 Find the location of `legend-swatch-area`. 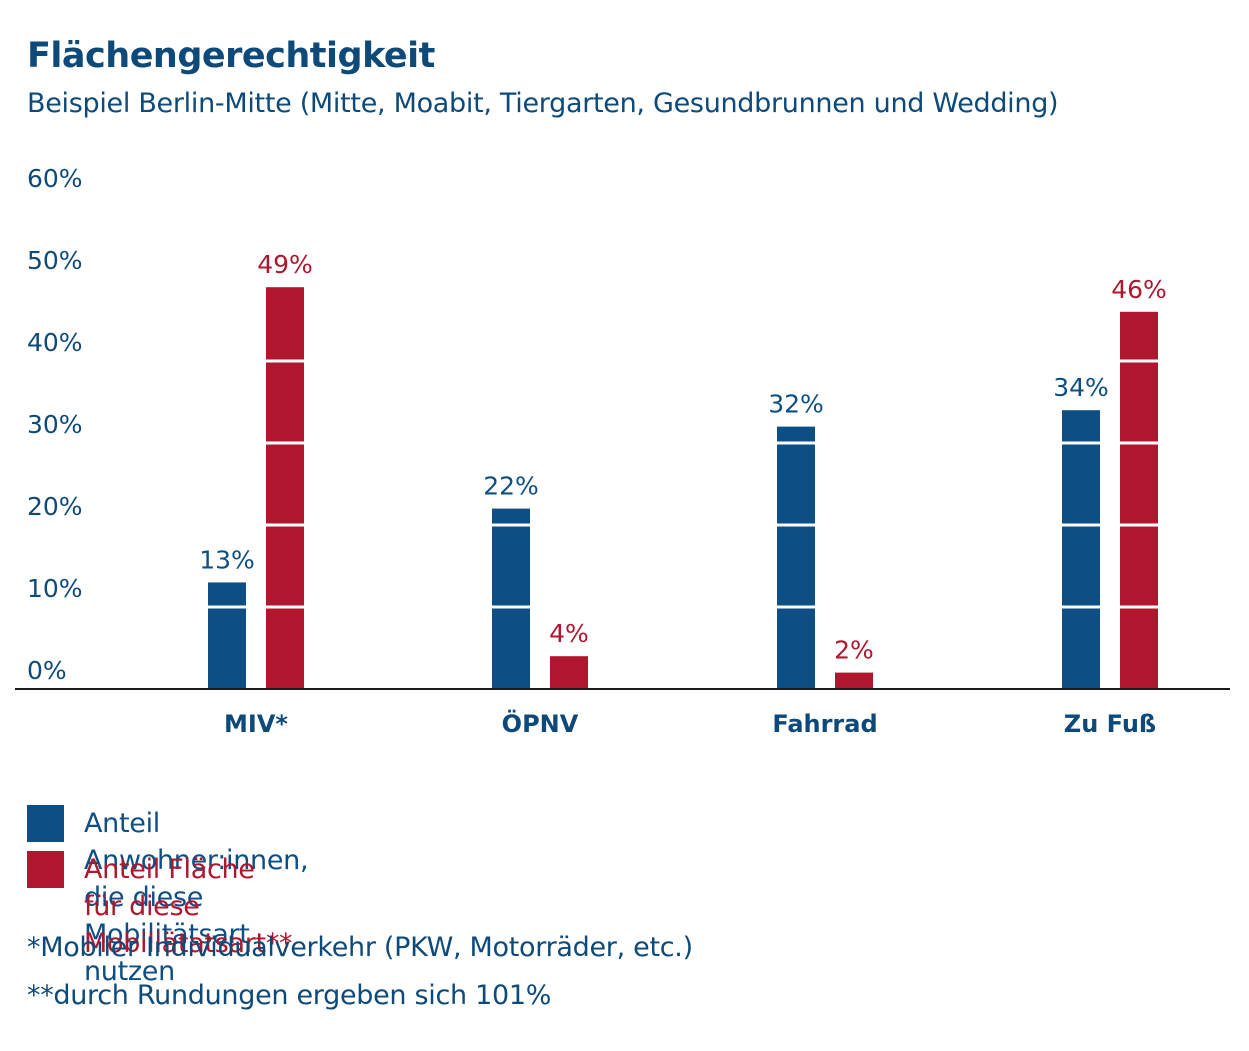

legend-swatch-area is located at coordinates (45, 869).